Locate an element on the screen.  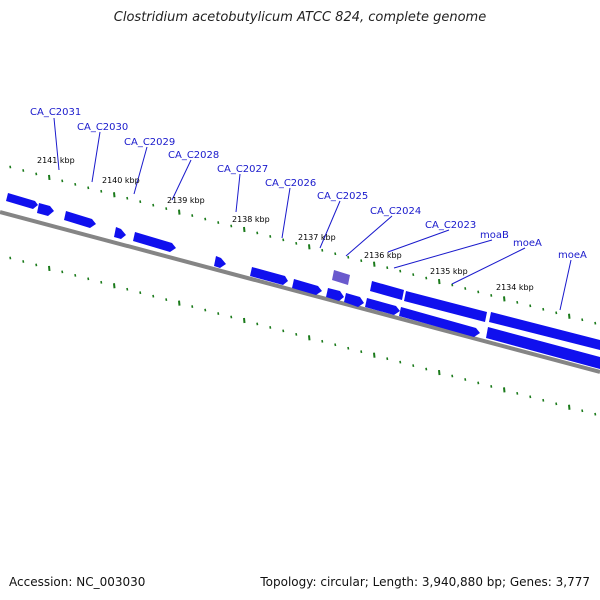
gene-label: CA_C2027 is located at coordinates (242, 169).